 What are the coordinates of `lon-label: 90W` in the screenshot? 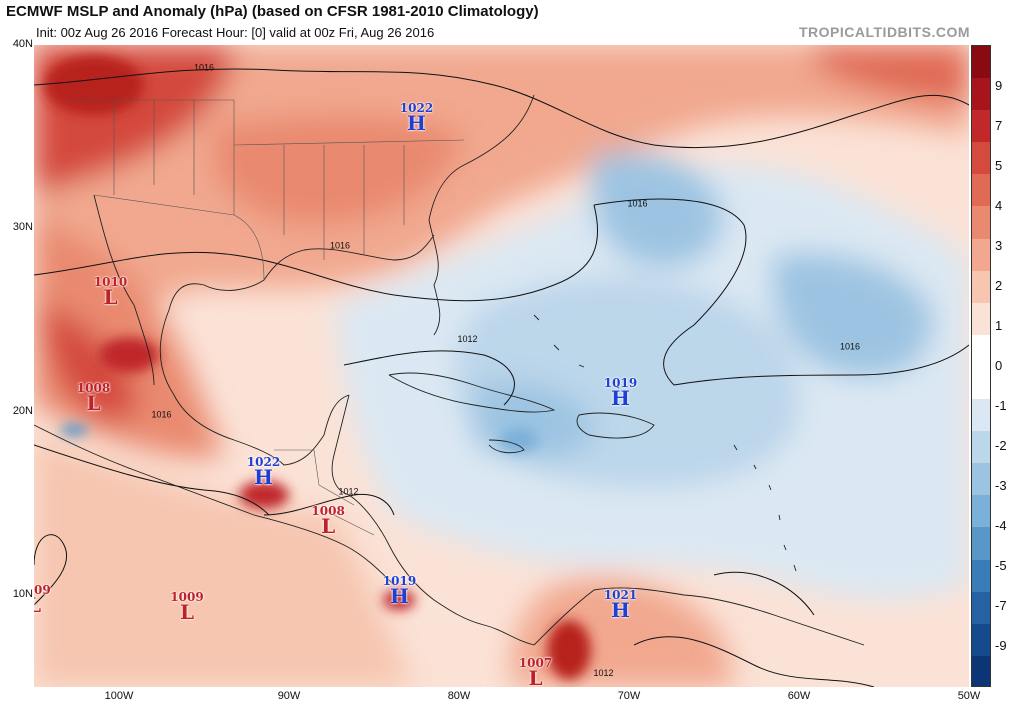 It's located at (289, 696).